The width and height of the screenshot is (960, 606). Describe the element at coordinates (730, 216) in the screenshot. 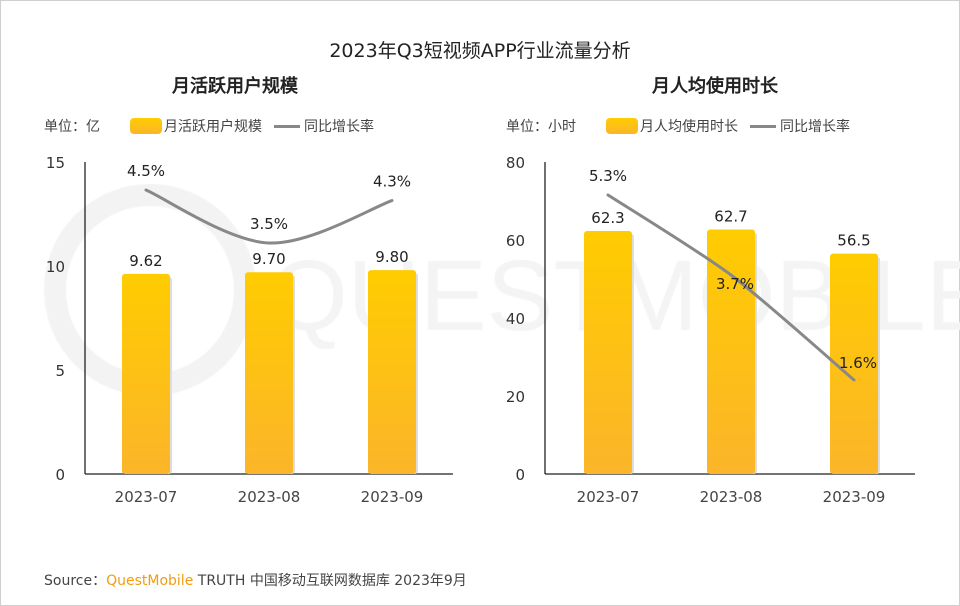

I see `bar-label: 62.7` at that location.